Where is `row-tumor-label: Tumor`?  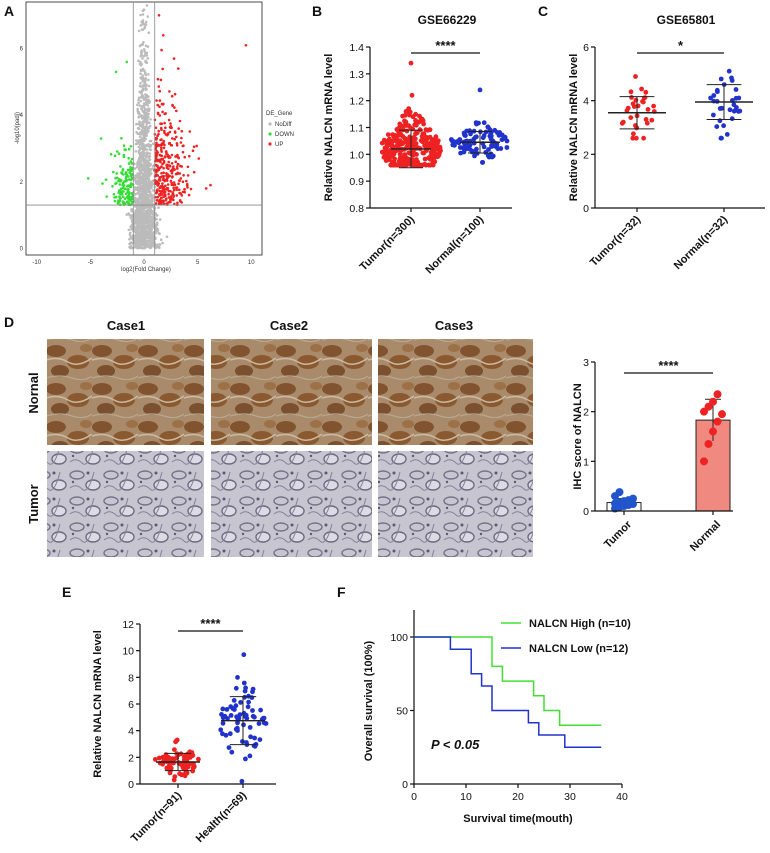
row-tumor-label: Tumor is located at coordinates (33, 503).